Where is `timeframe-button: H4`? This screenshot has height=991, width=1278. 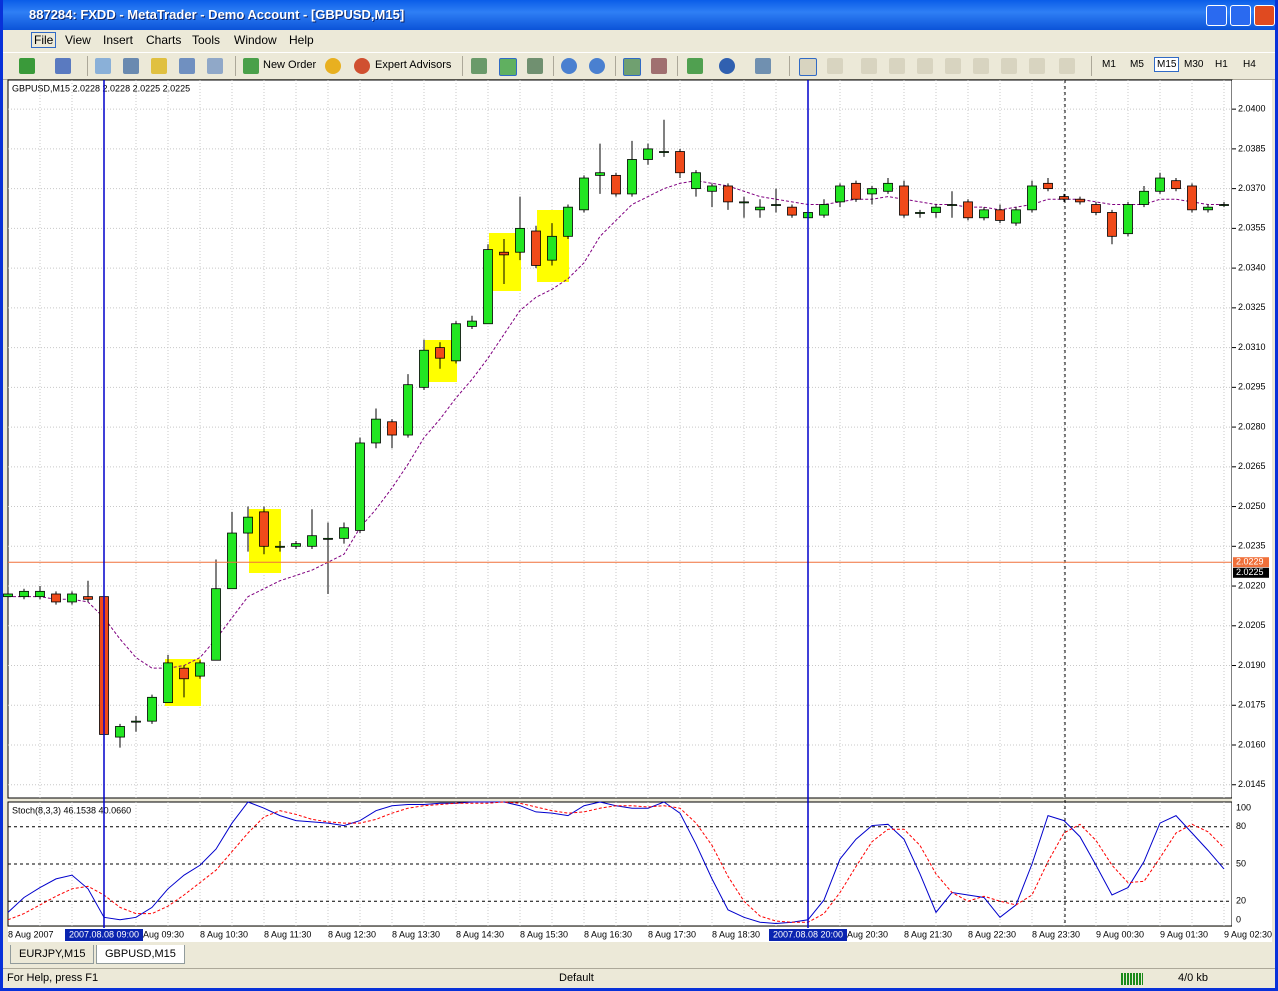
timeframe-button: H4 is located at coordinates (1249, 64).